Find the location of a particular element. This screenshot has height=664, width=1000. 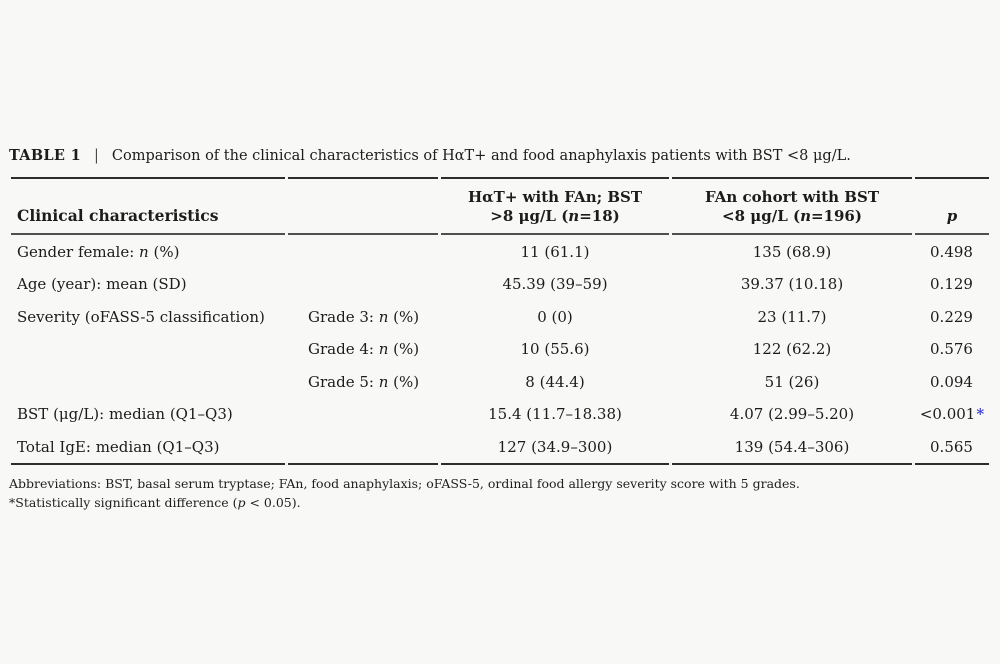

significance-asterisk: * is located at coordinates (980, 414).